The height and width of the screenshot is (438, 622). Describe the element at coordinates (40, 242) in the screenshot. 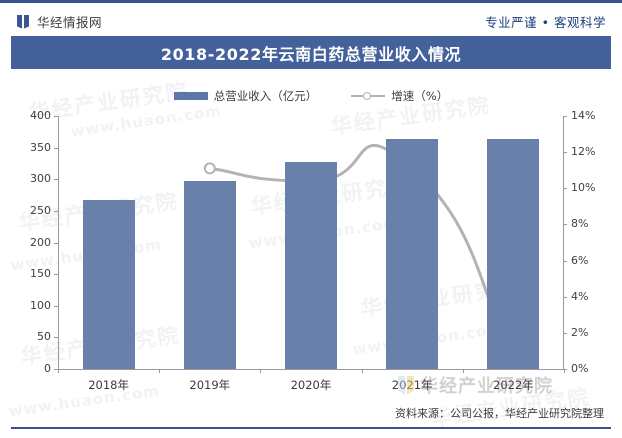

I see `y-axis-left-label: 200` at that location.